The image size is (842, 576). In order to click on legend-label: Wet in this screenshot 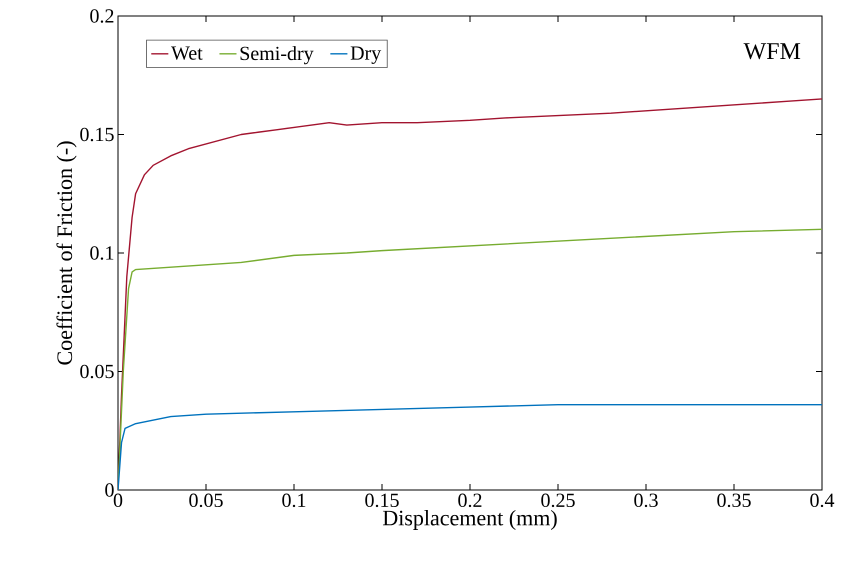, I will do `click(187, 53)`.